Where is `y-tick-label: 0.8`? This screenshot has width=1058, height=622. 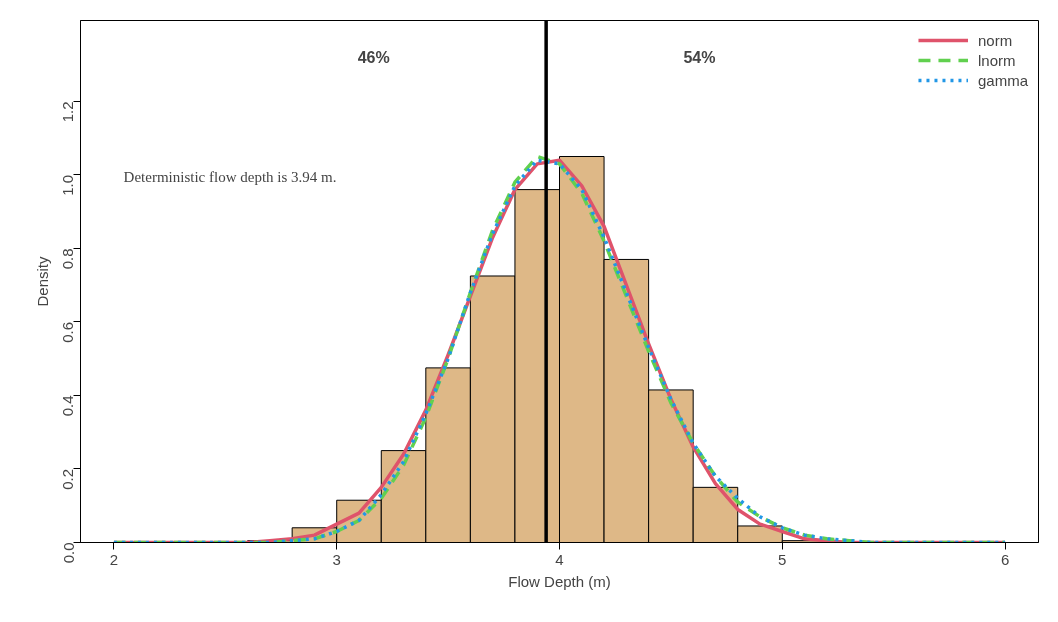 y-tick-label: 0.8 is located at coordinates (68, 259).